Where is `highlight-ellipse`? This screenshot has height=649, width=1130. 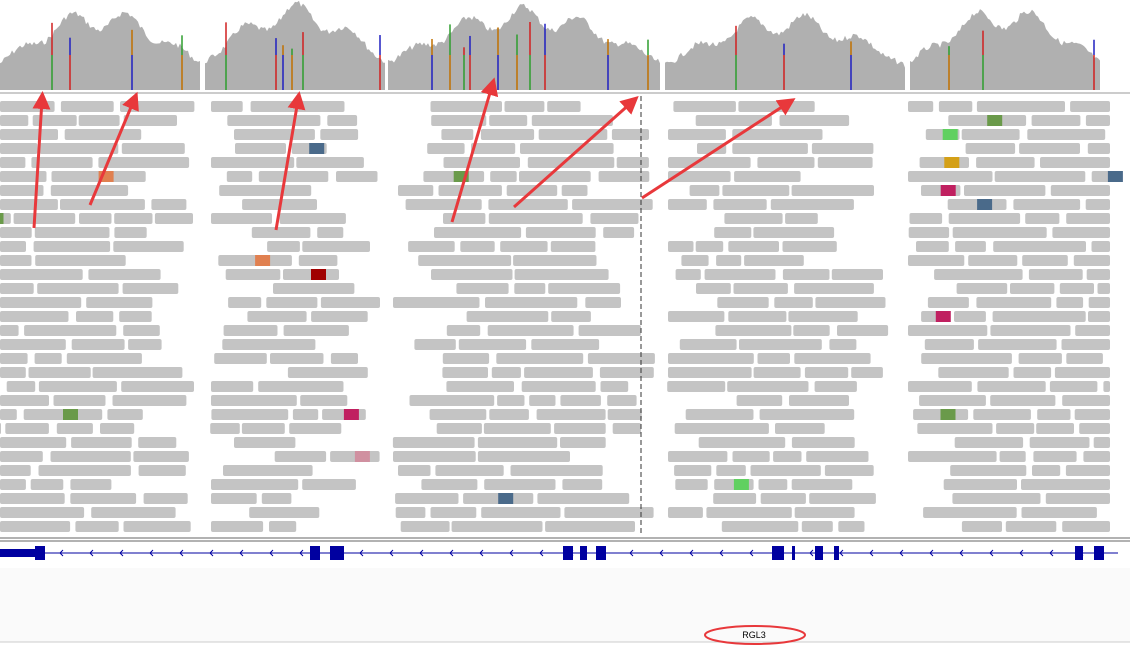 highlight-ellipse is located at coordinates (755, 635).